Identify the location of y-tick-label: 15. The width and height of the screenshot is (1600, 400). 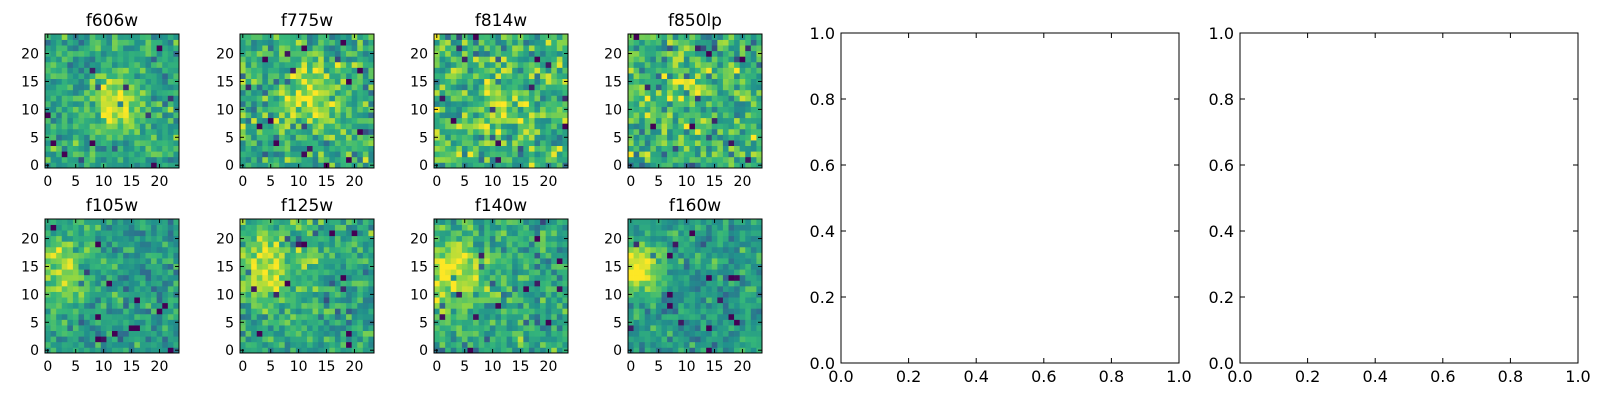
(225, 82).